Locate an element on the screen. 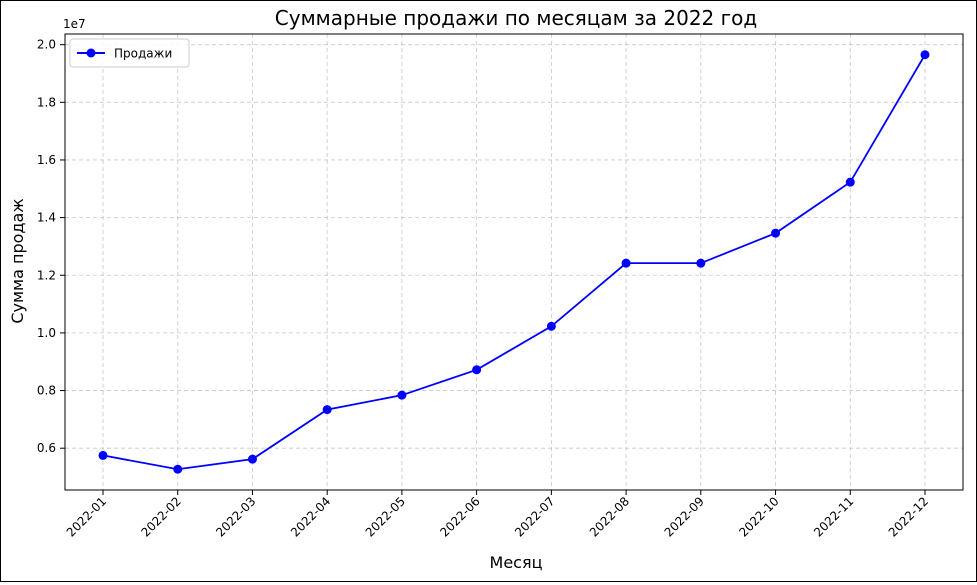 The width and height of the screenshot is (977, 585). x-tick-label: 2022-12 is located at coordinates (908, 516).